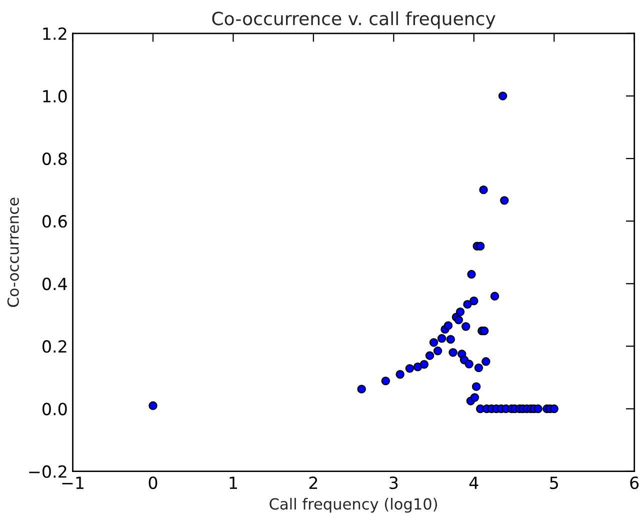 The width and height of the screenshot is (644, 514). I want to click on y-tick-label: 1.0, so click(55, 96).